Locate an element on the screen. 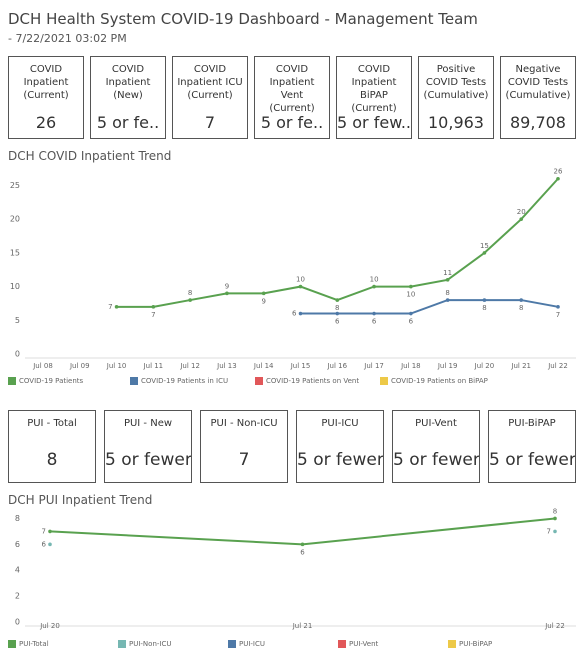 Image resolution: width=584 pixels, height=664 pixels. y-tick-label: 15 is located at coordinates (15, 252).